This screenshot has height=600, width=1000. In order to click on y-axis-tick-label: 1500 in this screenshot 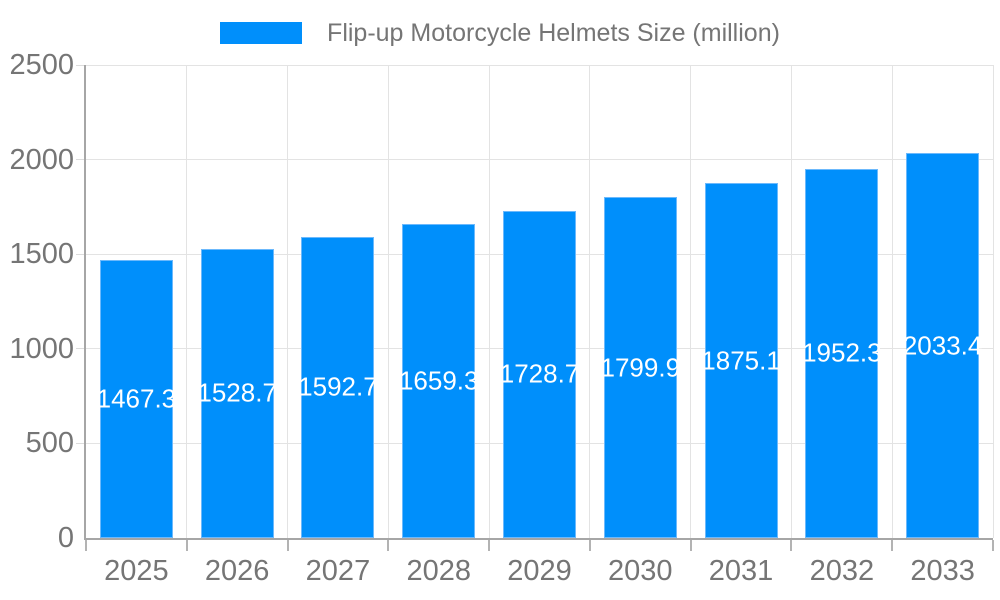, I will do `click(41, 254)`.